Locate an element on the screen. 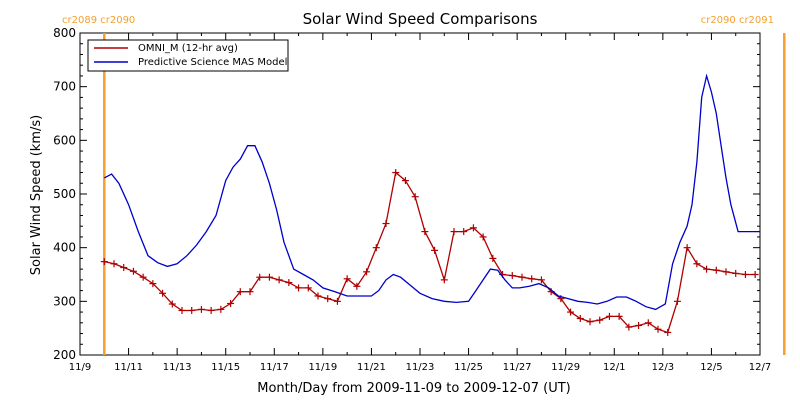 Image resolution: width=800 pixels, height=400 pixels. x-tick-label: 11/21 is located at coordinates (371, 367).